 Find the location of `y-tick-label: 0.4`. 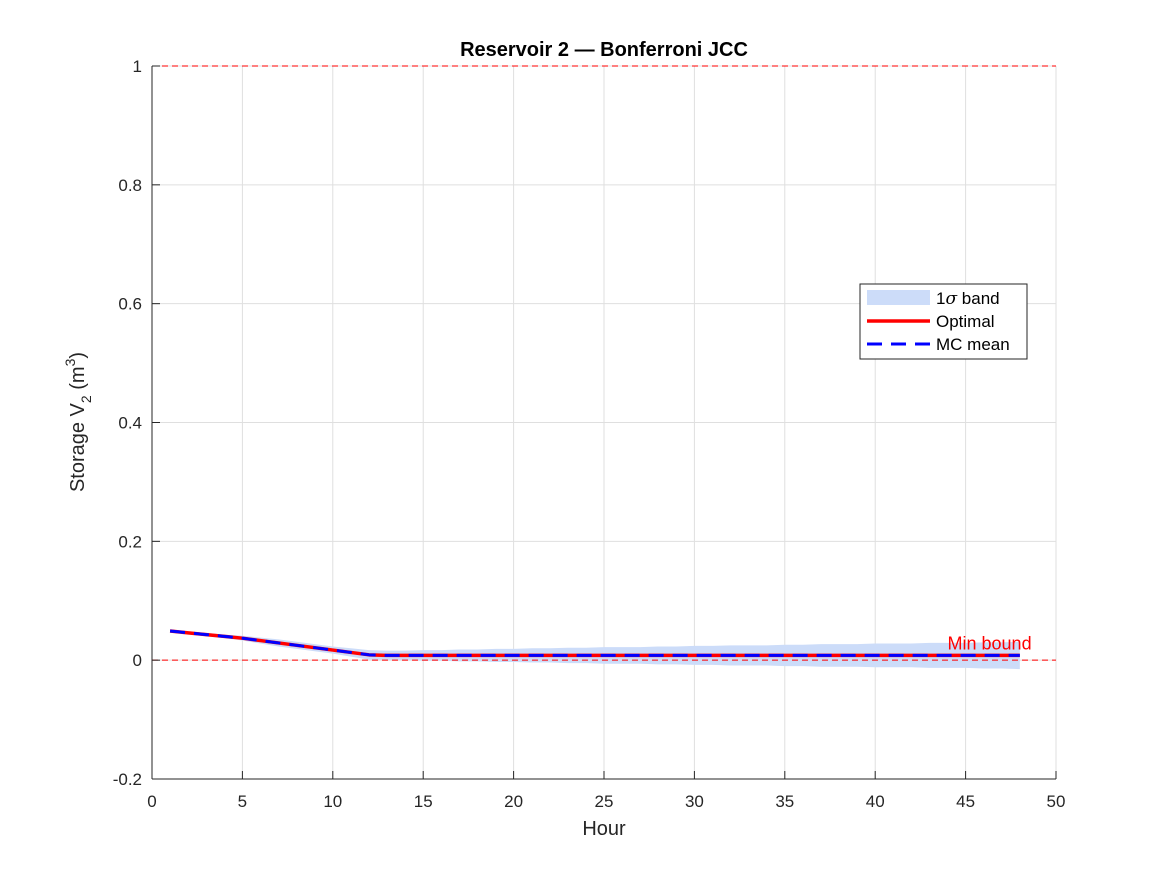

y-tick-label: 0.4 is located at coordinates (130, 423).